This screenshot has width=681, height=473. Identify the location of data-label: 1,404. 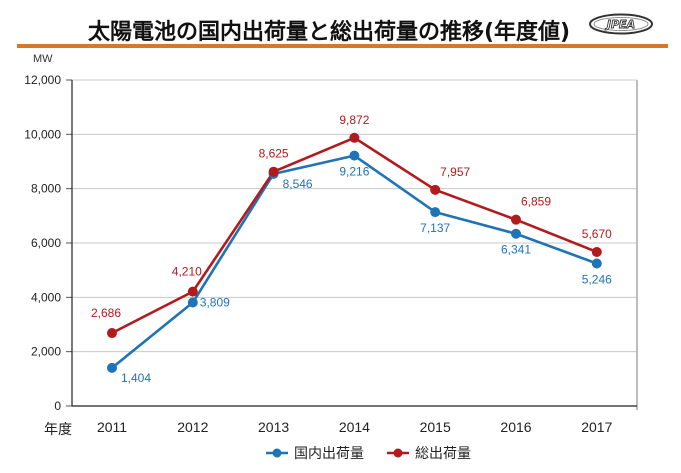
(136, 378).